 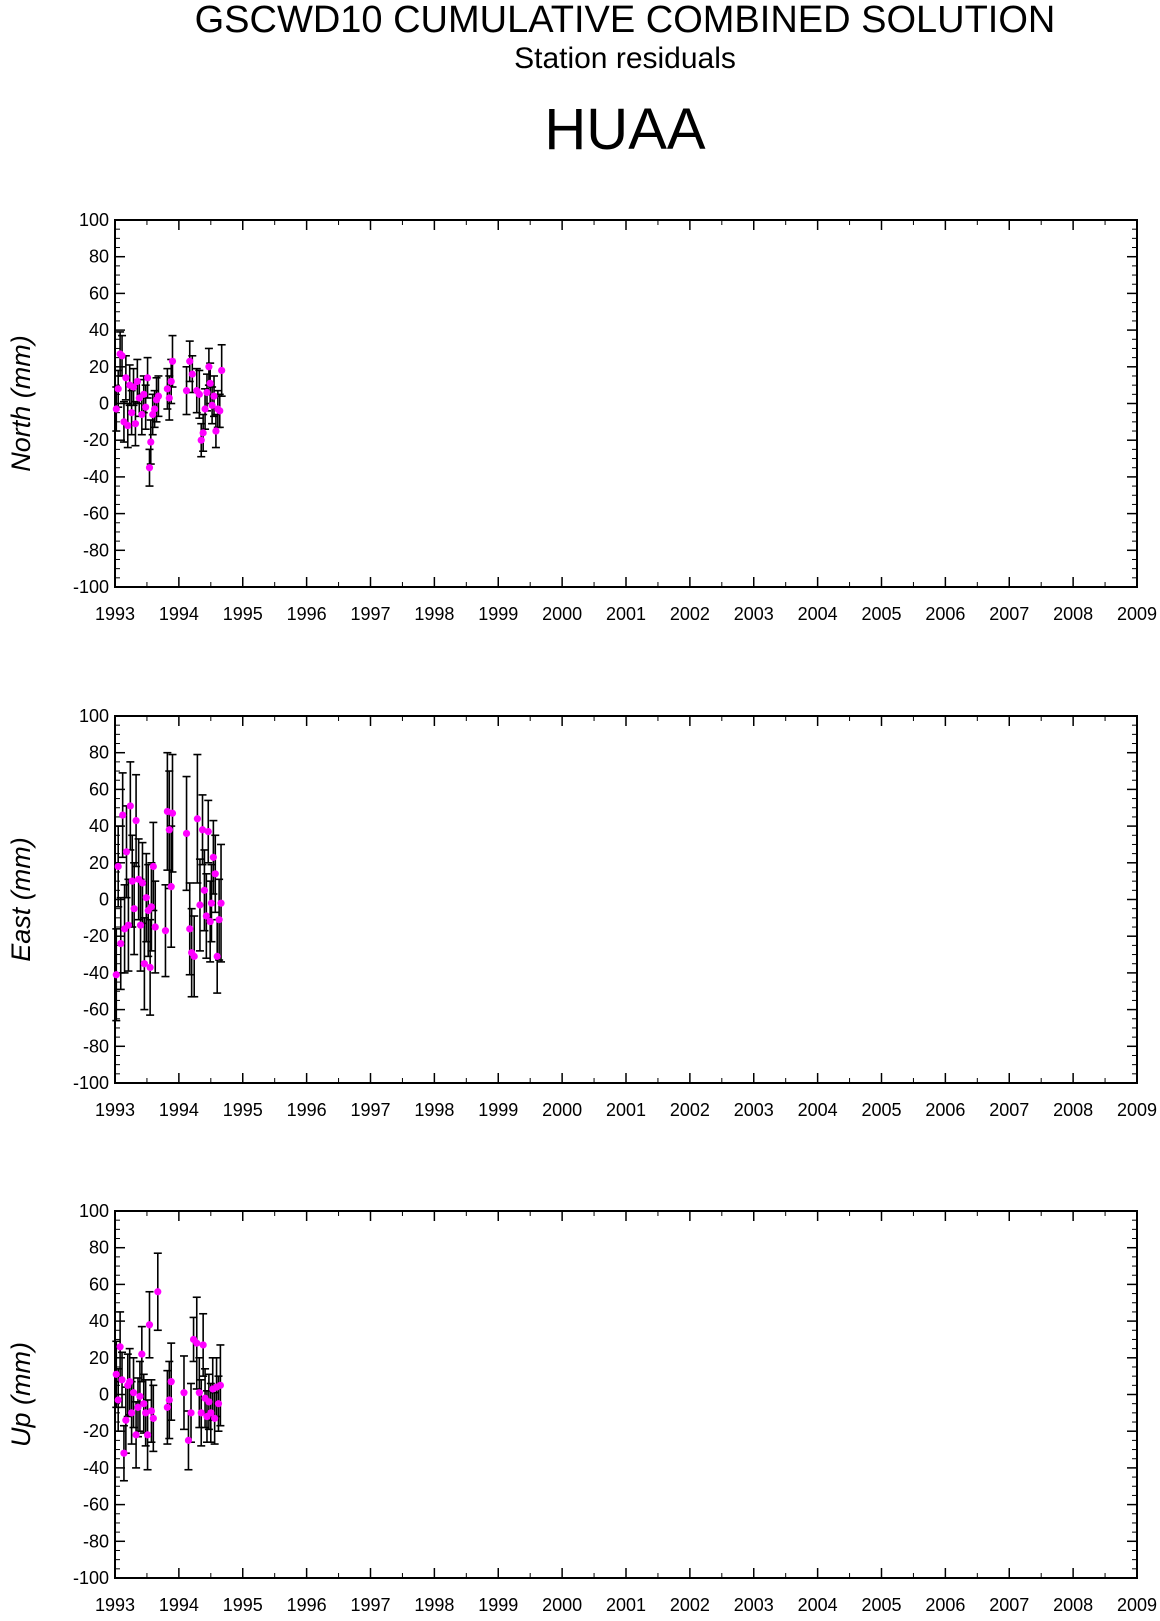 What do you see at coordinates (434, 1605) in the screenshot?
I see `up-x-tick-label: 1998` at bounding box center [434, 1605].